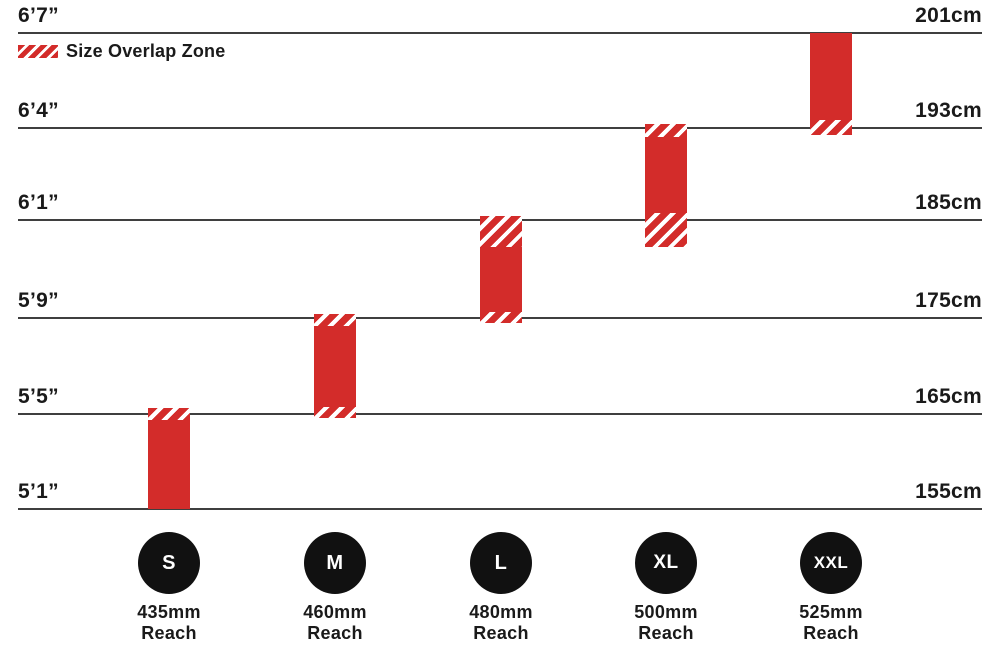 The height and width of the screenshot is (652, 1000). What do you see at coordinates (38, 491) in the screenshot?
I see `height-label-imperial: 5’1”` at bounding box center [38, 491].